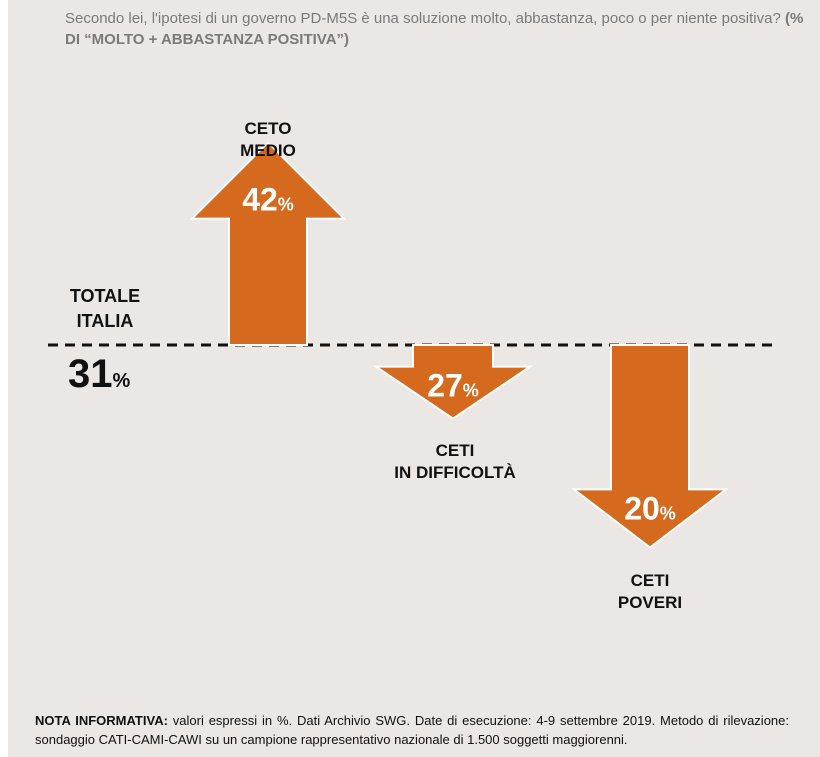 This screenshot has height=757, width=820. Describe the element at coordinates (445, 386) in the screenshot. I see `value-number: 27` at that location.